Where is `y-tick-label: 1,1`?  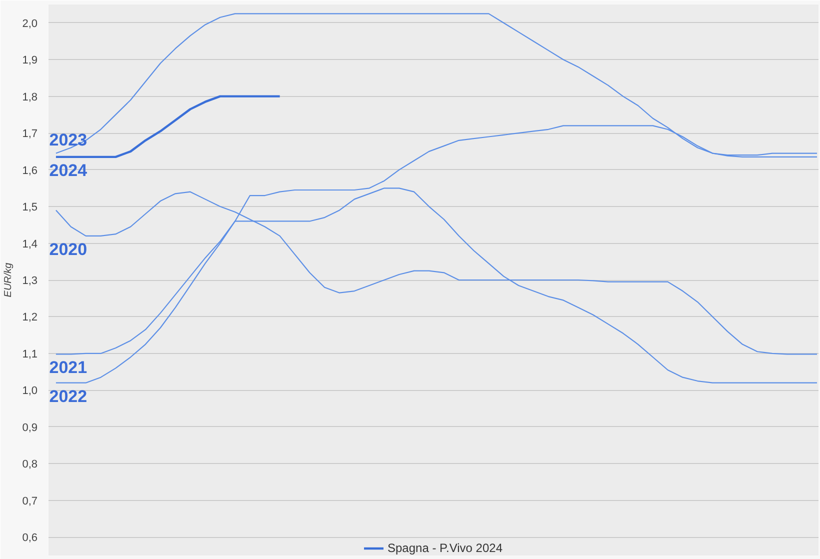
y-tick-label: 1,1 is located at coordinates (30, 354).